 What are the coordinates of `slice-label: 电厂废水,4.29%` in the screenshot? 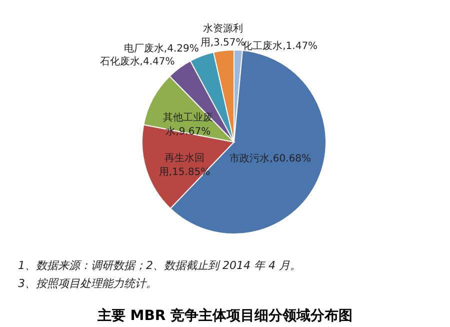 It's located at (161, 48).